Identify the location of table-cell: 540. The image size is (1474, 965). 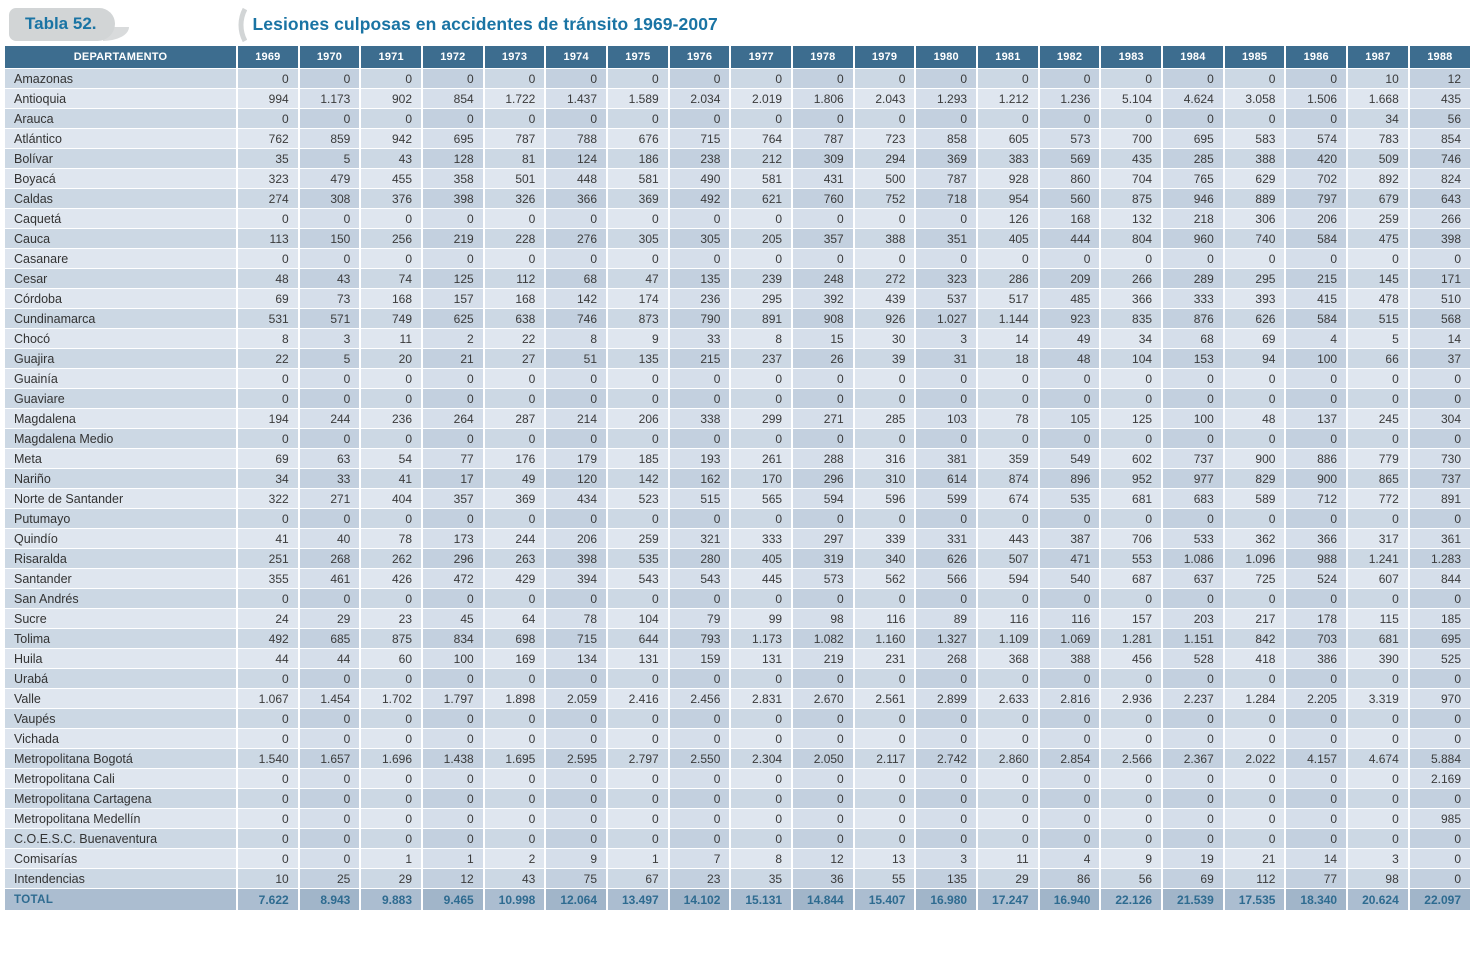
(1069, 578).